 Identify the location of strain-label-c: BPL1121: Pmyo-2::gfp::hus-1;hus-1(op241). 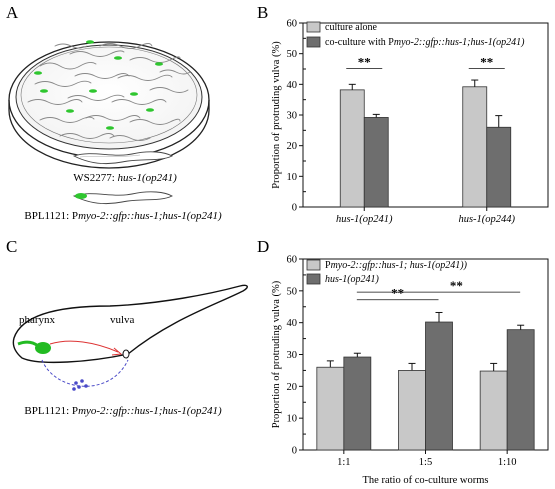
(123, 411).